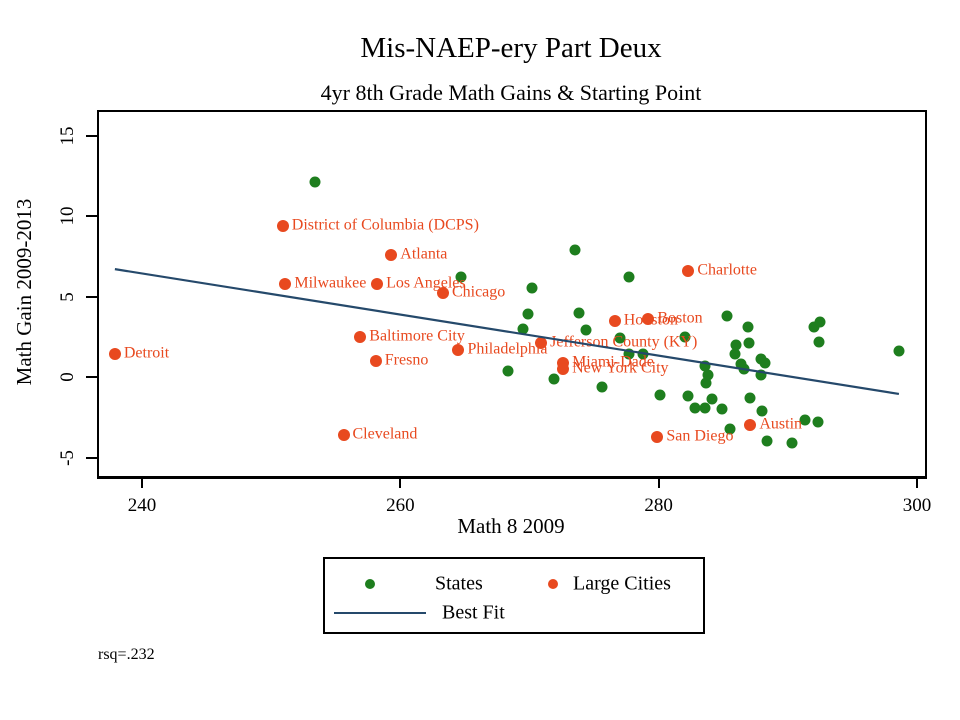 The height and width of the screenshot is (720, 960). What do you see at coordinates (406, 360) in the screenshot?
I see `city-data-label: Fresno` at bounding box center [406, 360].